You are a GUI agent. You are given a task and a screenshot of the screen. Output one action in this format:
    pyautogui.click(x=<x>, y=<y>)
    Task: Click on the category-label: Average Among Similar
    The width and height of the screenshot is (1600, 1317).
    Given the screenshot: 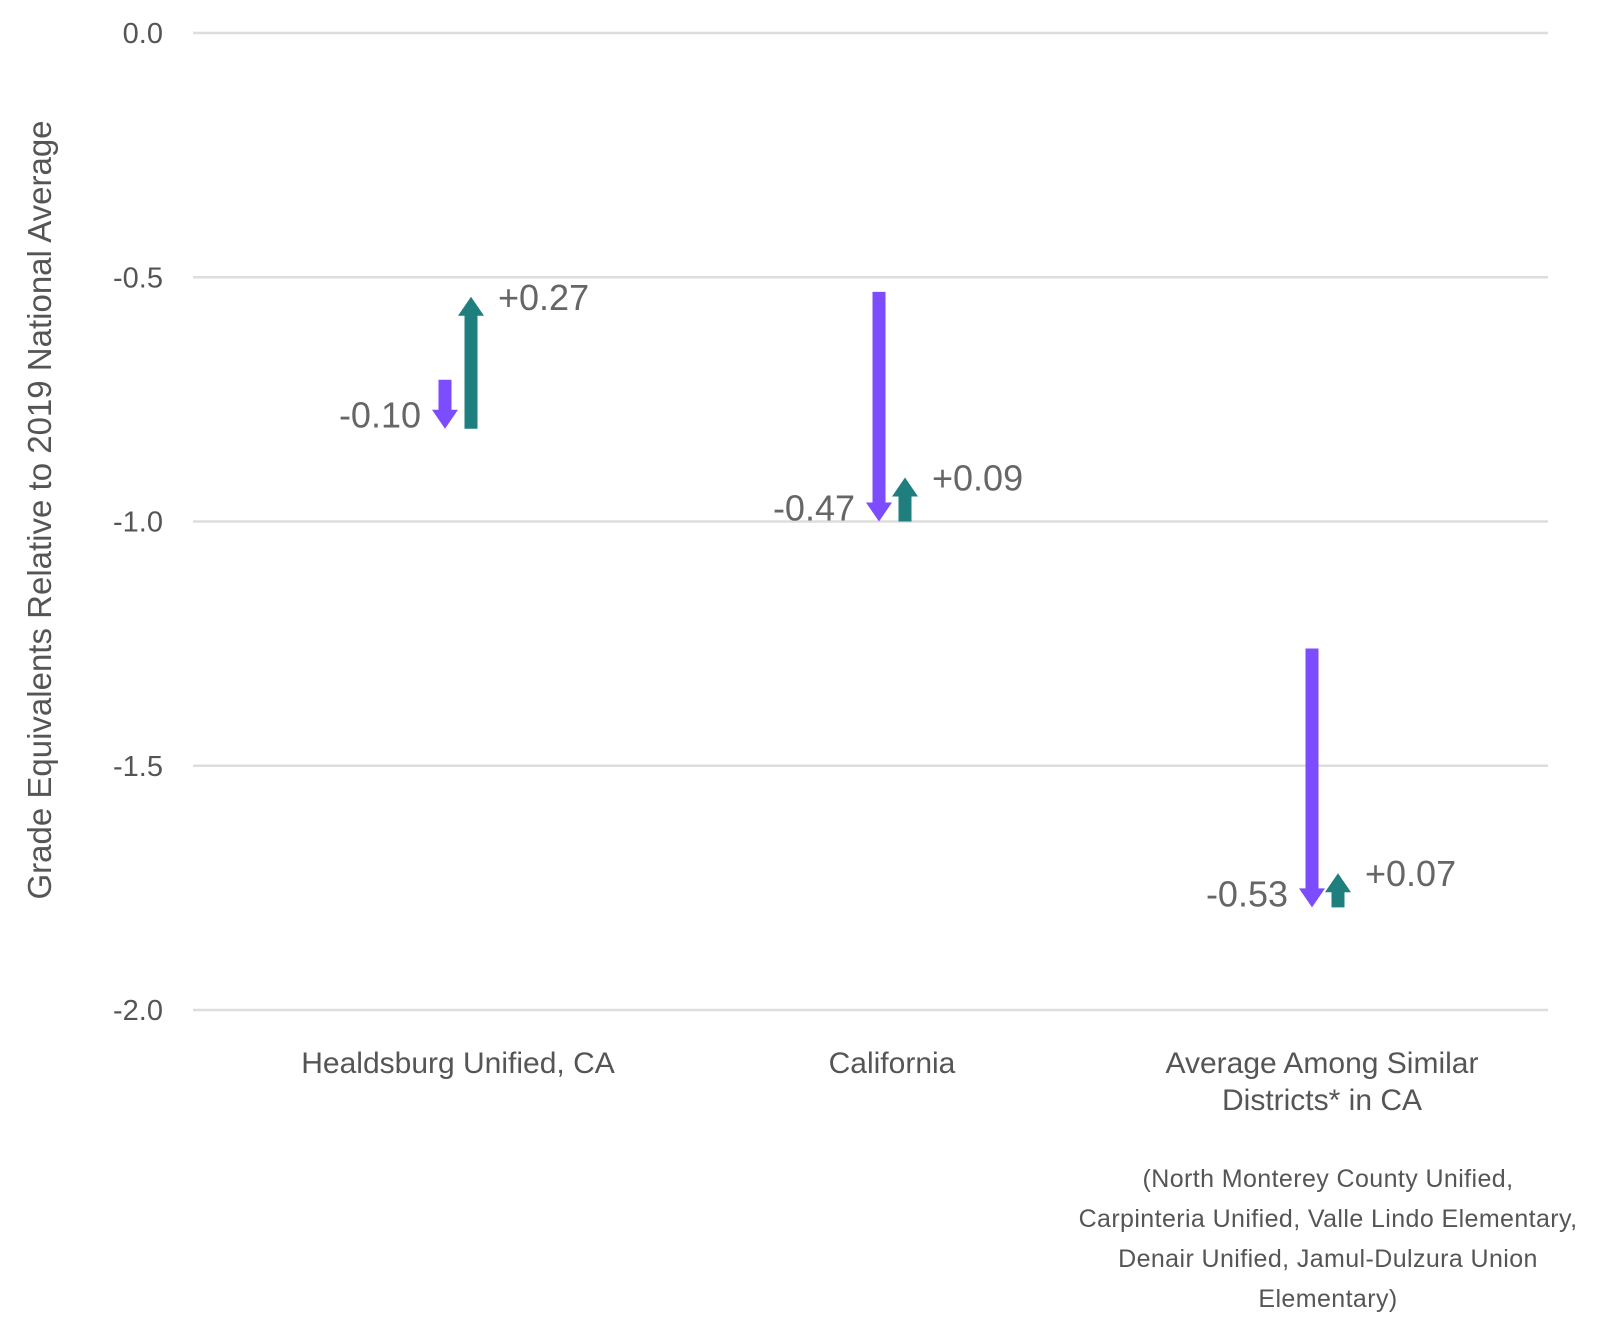 What is the action you would take?
    pyautogui.click(x=1322, y=1063)
    